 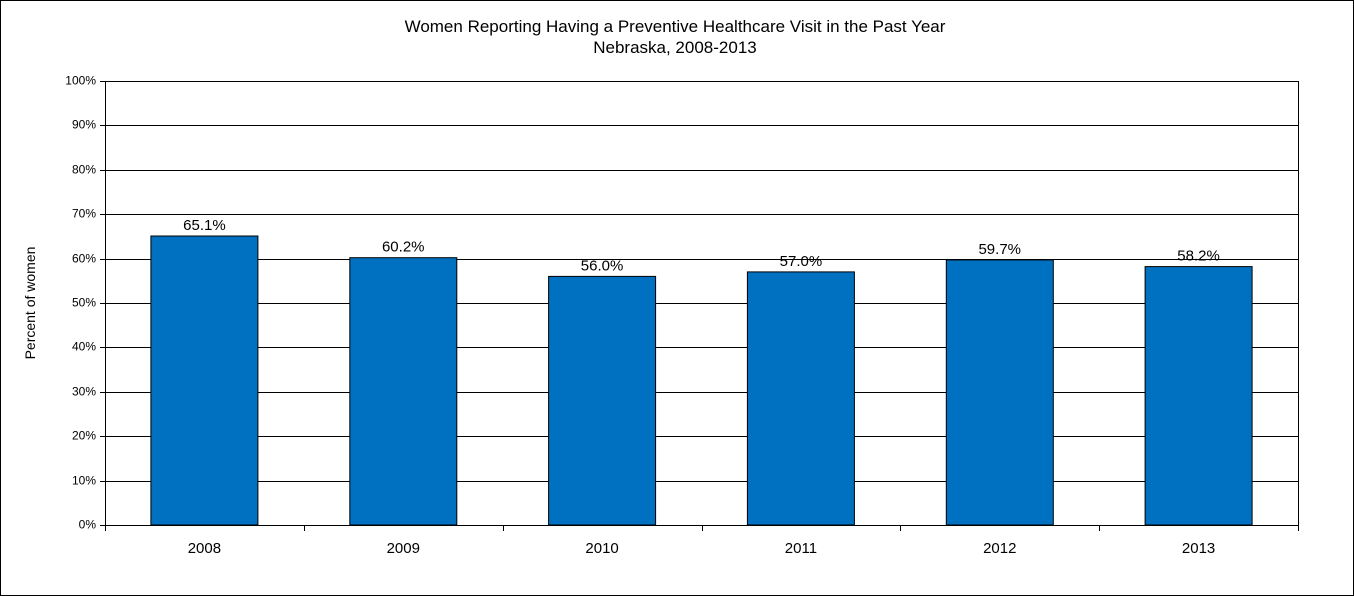 What do you see at coordinates (80, 81) in the screenshot?
I see `y-tick-label: 100%` at bounding box center [80, 81].